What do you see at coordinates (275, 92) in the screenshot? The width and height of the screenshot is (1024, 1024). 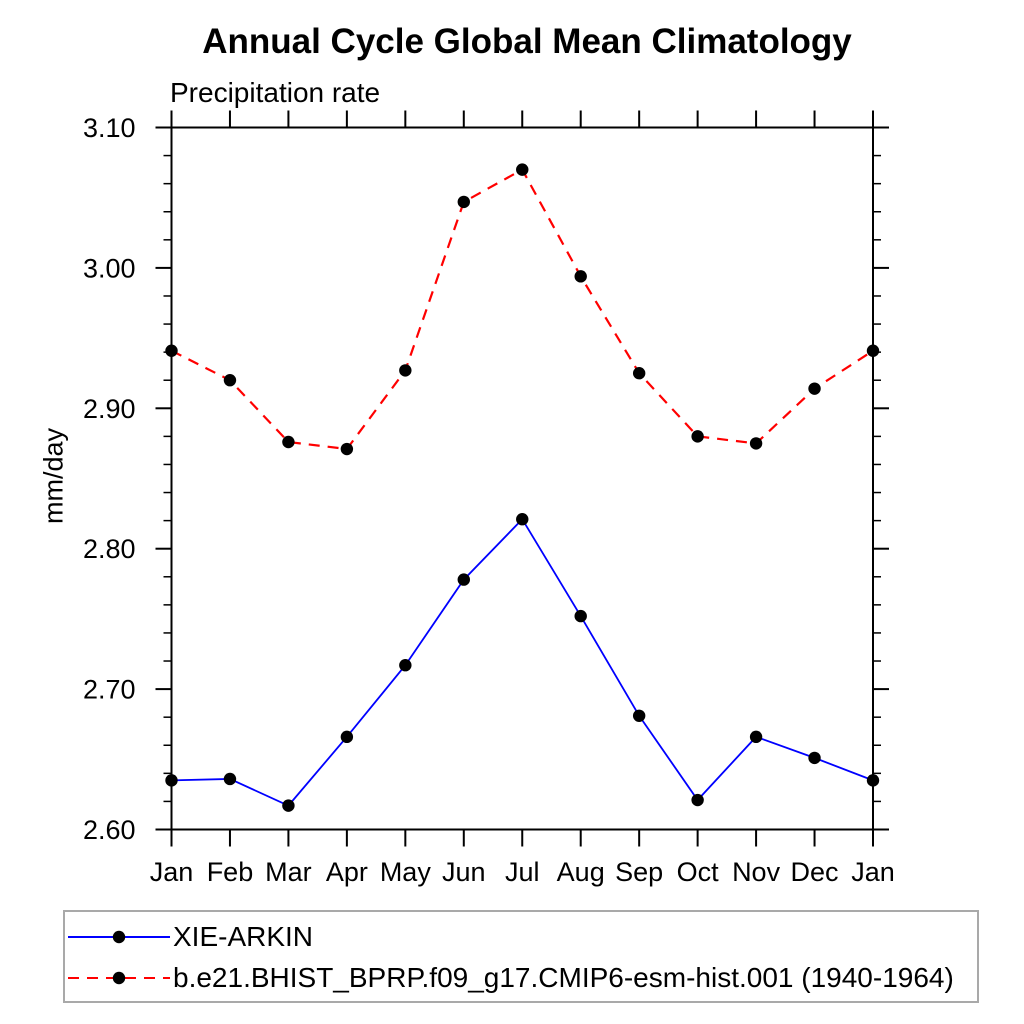 I see `chart-subtitle: Precipitation rate` at bounding box center [275, 92].